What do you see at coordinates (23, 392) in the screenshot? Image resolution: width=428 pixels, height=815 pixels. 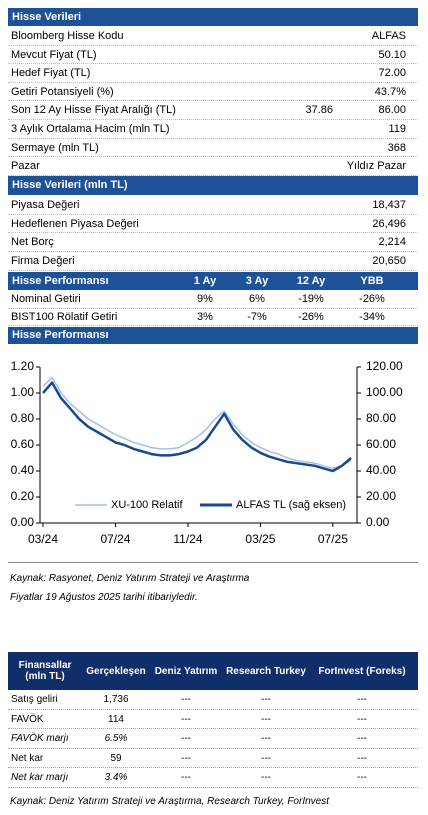 I see `y-tick-label: 1.00` at bounding box center [23, 392].